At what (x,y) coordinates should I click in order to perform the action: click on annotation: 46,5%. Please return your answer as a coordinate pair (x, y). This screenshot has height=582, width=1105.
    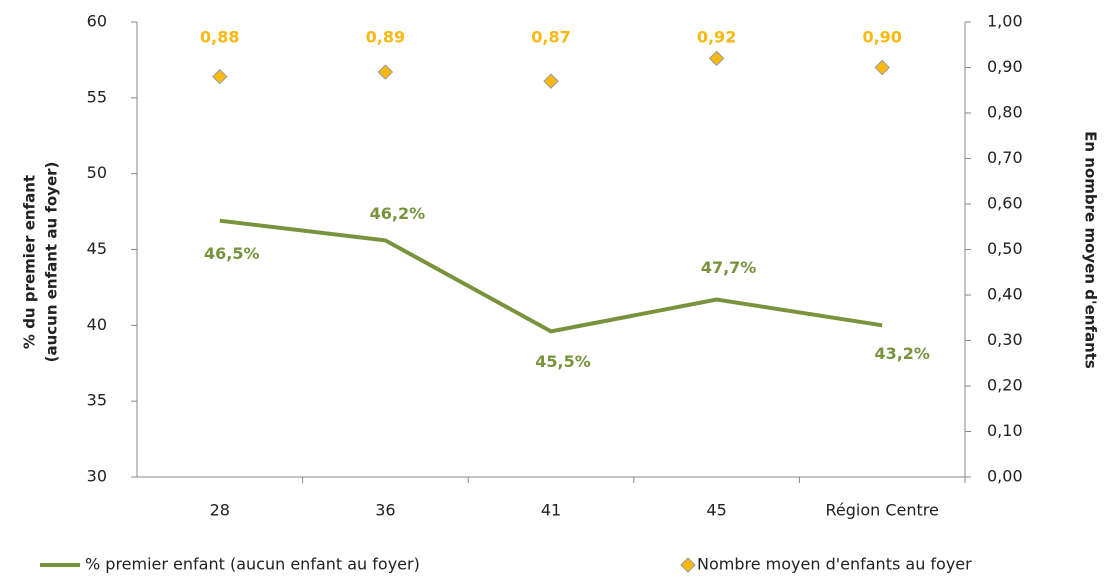
    Looking at the image, I should click on (232, 253).